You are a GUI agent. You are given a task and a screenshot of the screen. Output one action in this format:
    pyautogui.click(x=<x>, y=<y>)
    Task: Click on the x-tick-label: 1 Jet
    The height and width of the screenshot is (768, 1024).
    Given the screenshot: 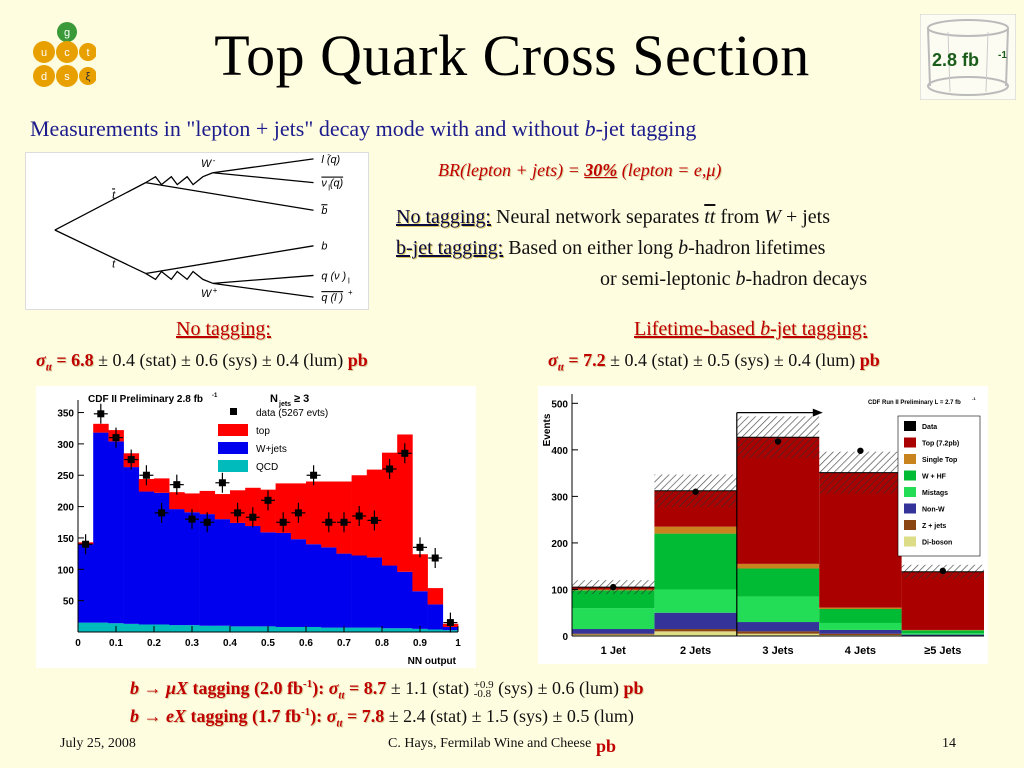 What is the action you would take?
    pyautogui.click(x=613, y=651)
    